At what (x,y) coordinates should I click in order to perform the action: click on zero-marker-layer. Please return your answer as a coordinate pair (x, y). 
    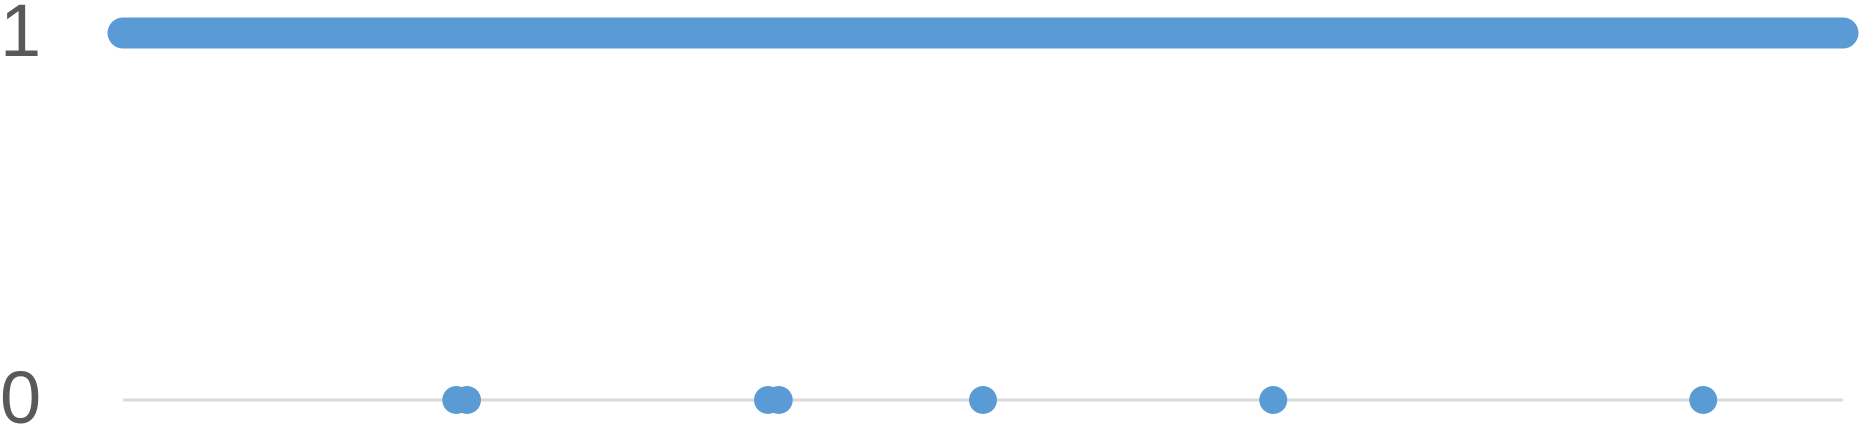
    Looking at the image, I should click on (1080, 400).